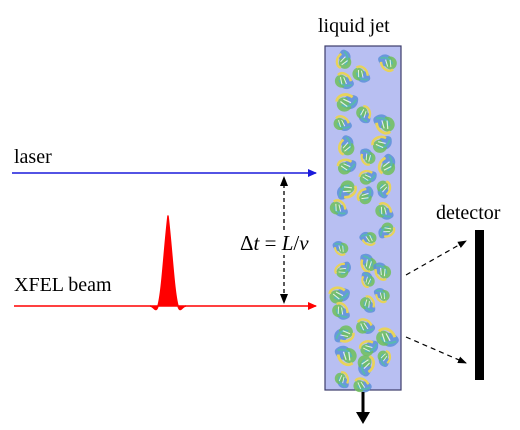  What do you see at coordinates (354, 26) in the screenshot?
I see `liquid-jet-label: liquid jet` at bounding box center [354, 26].